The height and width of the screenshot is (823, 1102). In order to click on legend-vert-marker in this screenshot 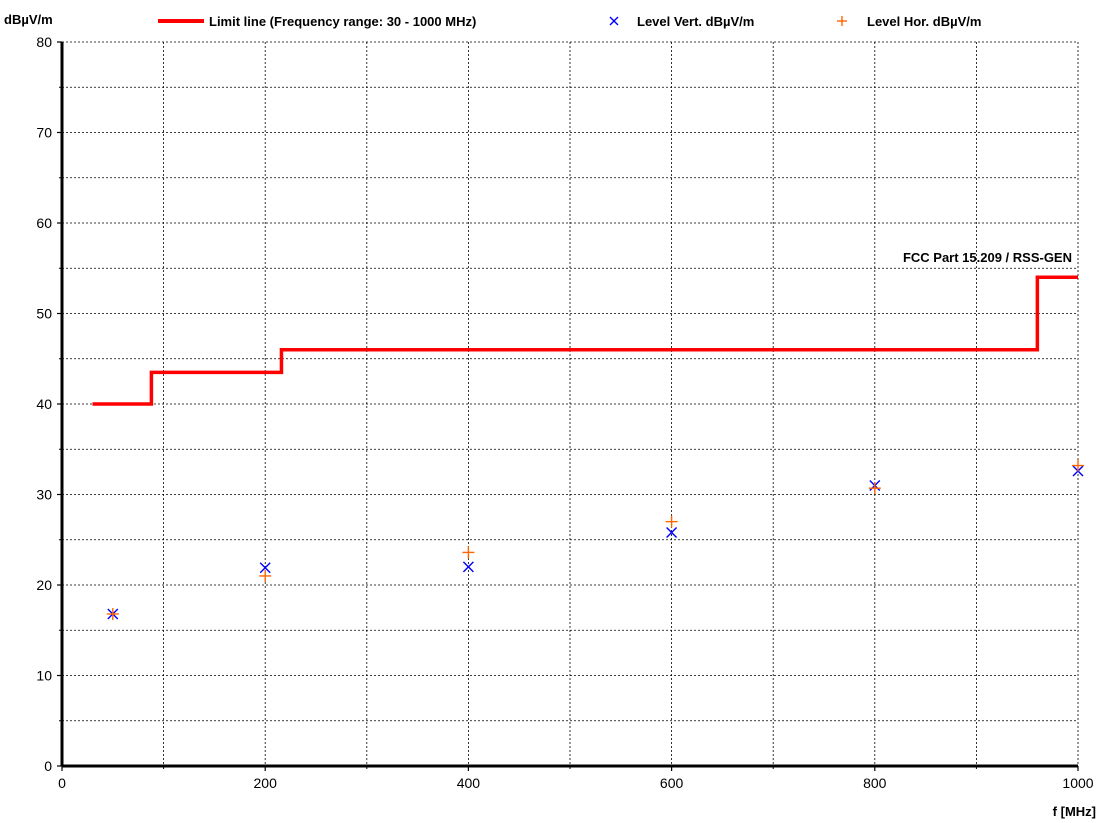, I will do `click(614, 21)`.